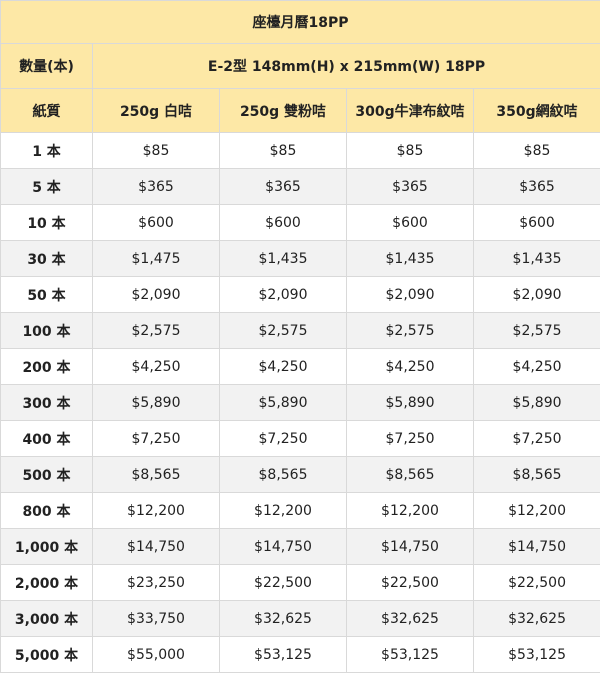 The image size is (600, 673). Describe the element at coordinates (47, 475) in the screenshot. I see `quantity-cell: 500 本` at that location.